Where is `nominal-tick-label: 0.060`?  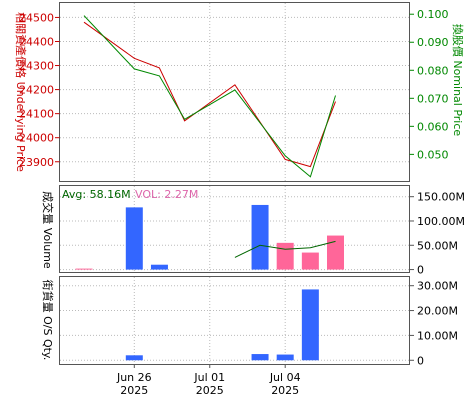 nominal-tick-label: 0.060 is located at coordinates (433, 126).